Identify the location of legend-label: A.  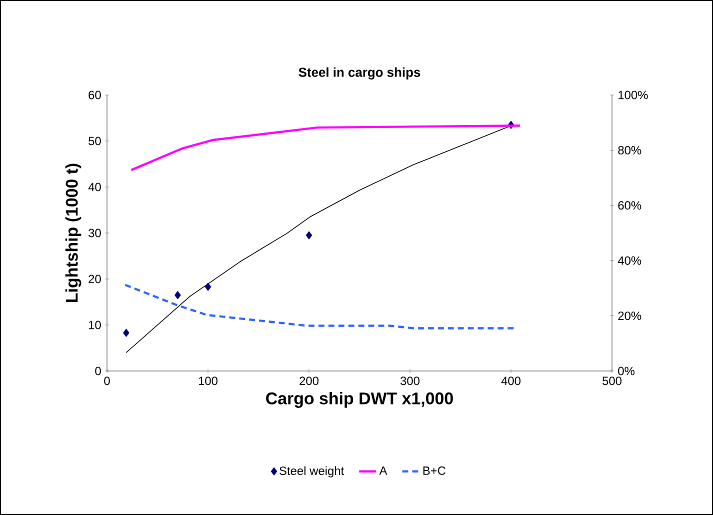
(383, 470).